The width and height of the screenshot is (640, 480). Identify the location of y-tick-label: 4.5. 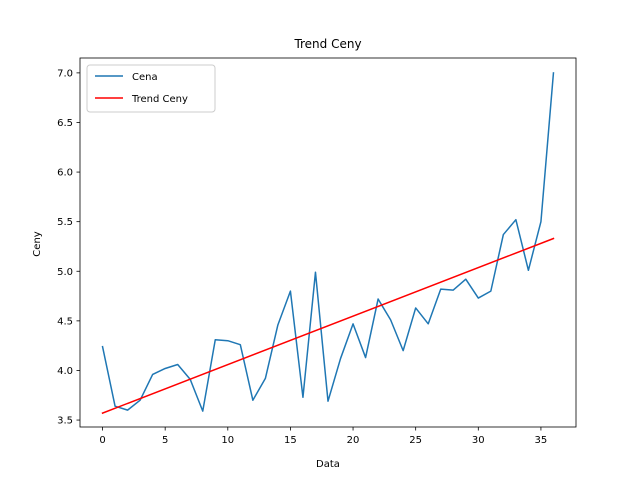
(65, 321).